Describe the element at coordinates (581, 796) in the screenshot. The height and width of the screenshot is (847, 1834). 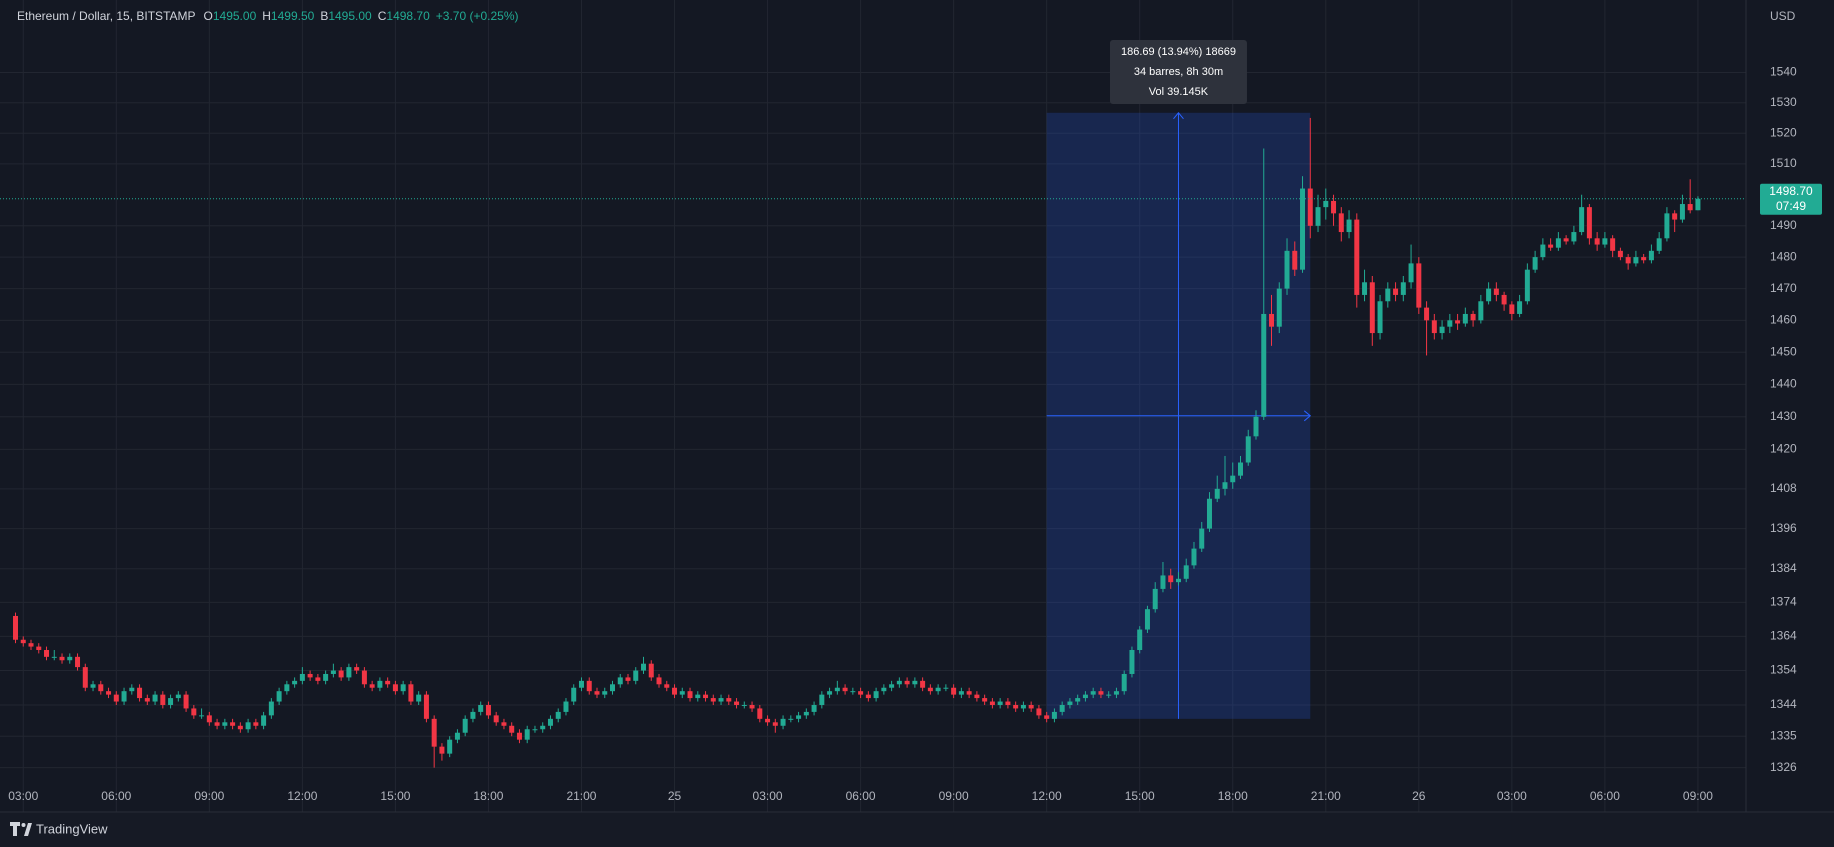
I see `x-tick-label: 21:00` at that location.